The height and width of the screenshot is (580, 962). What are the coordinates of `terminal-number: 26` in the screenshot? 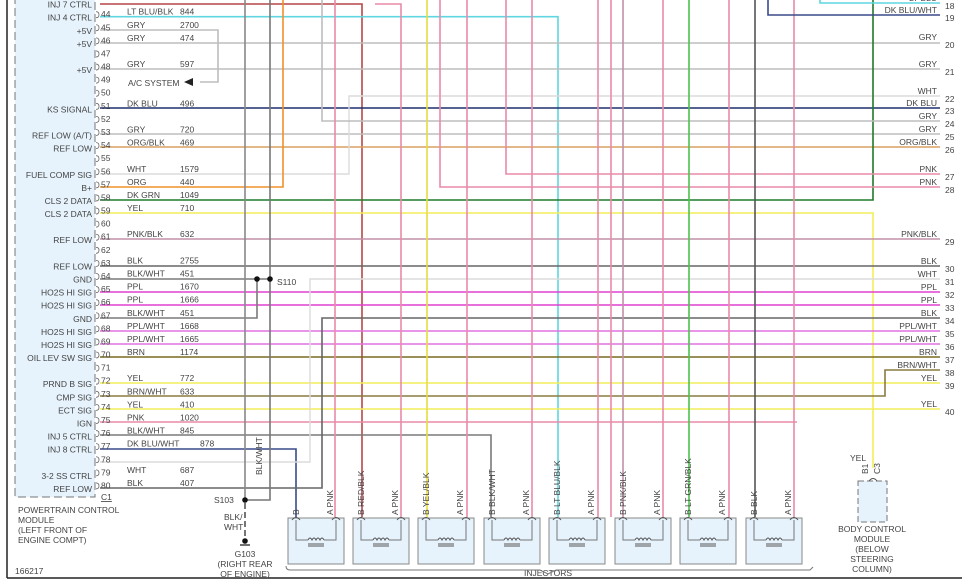 It's located at (950, 150).